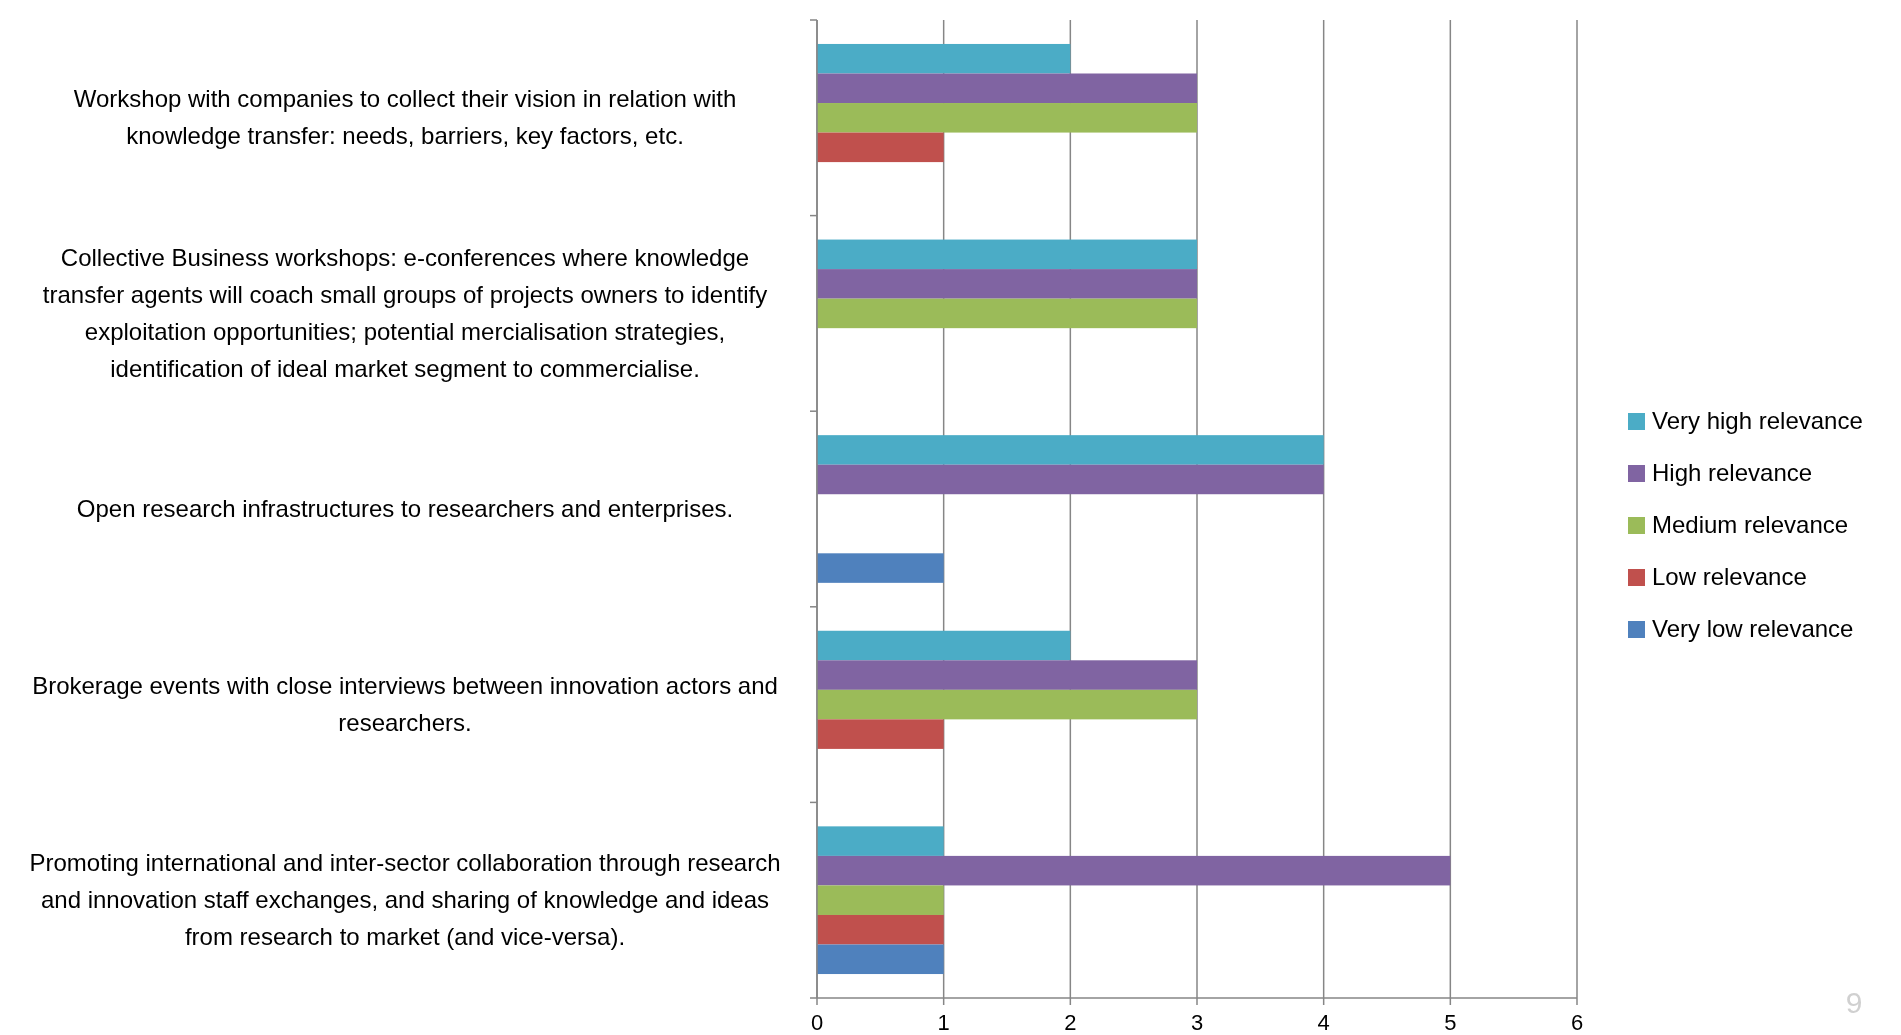 This screenshot has width=1901, height=1035. What do you see at coordinates (405, 117) in the screenshot?
I see `y-tick-label: Workshop with companies to collect their vision in relation with knowledge transfer: needs, barriers, key factors, etc.` at bounding box center [405, 117].